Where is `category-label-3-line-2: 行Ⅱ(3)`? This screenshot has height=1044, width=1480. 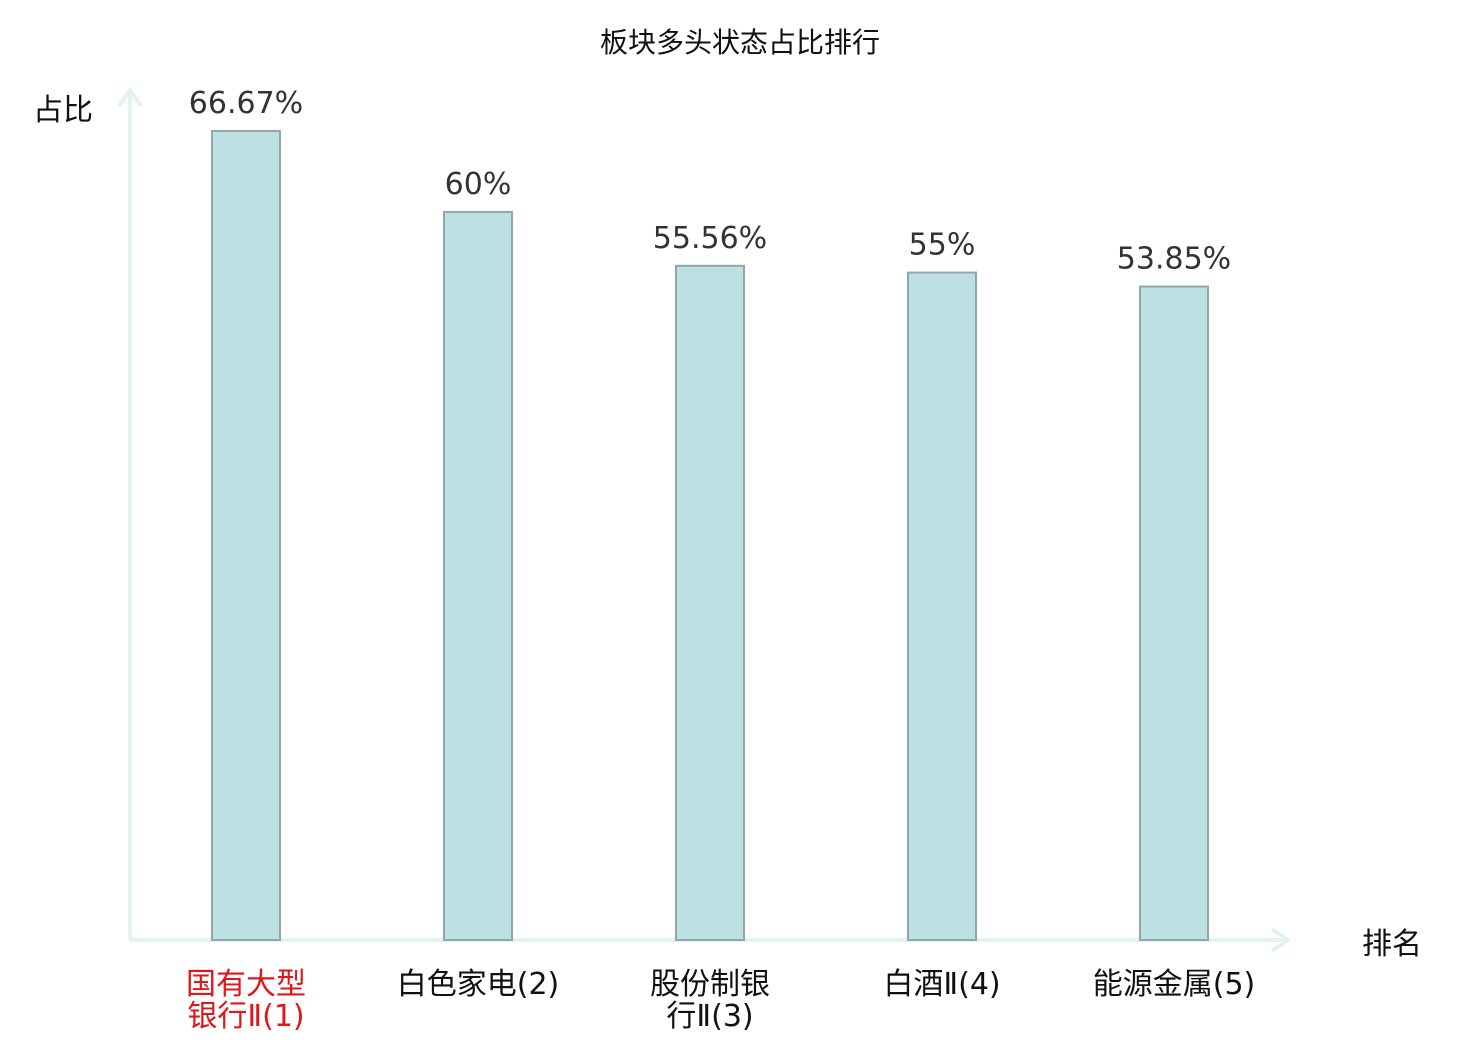
category-label-3-line-2: 行Ⅱ(3) is located at coordinates (709, 1016).